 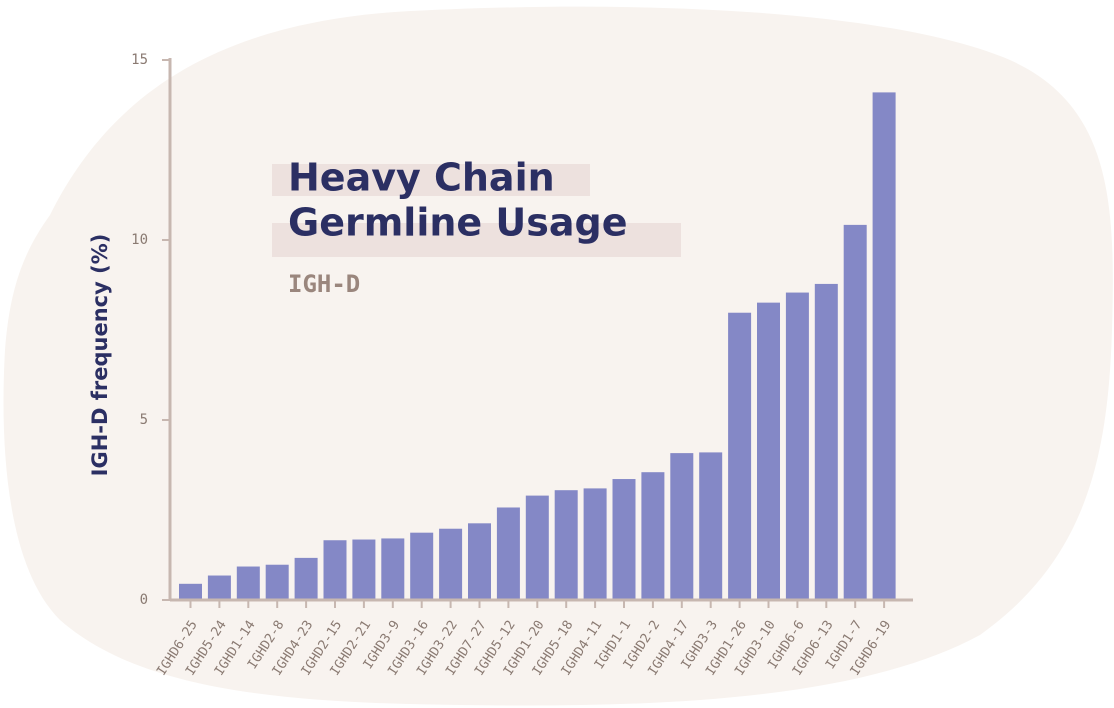 I want to click on y-tick-label-5: 5, so click(x=144, y=420).